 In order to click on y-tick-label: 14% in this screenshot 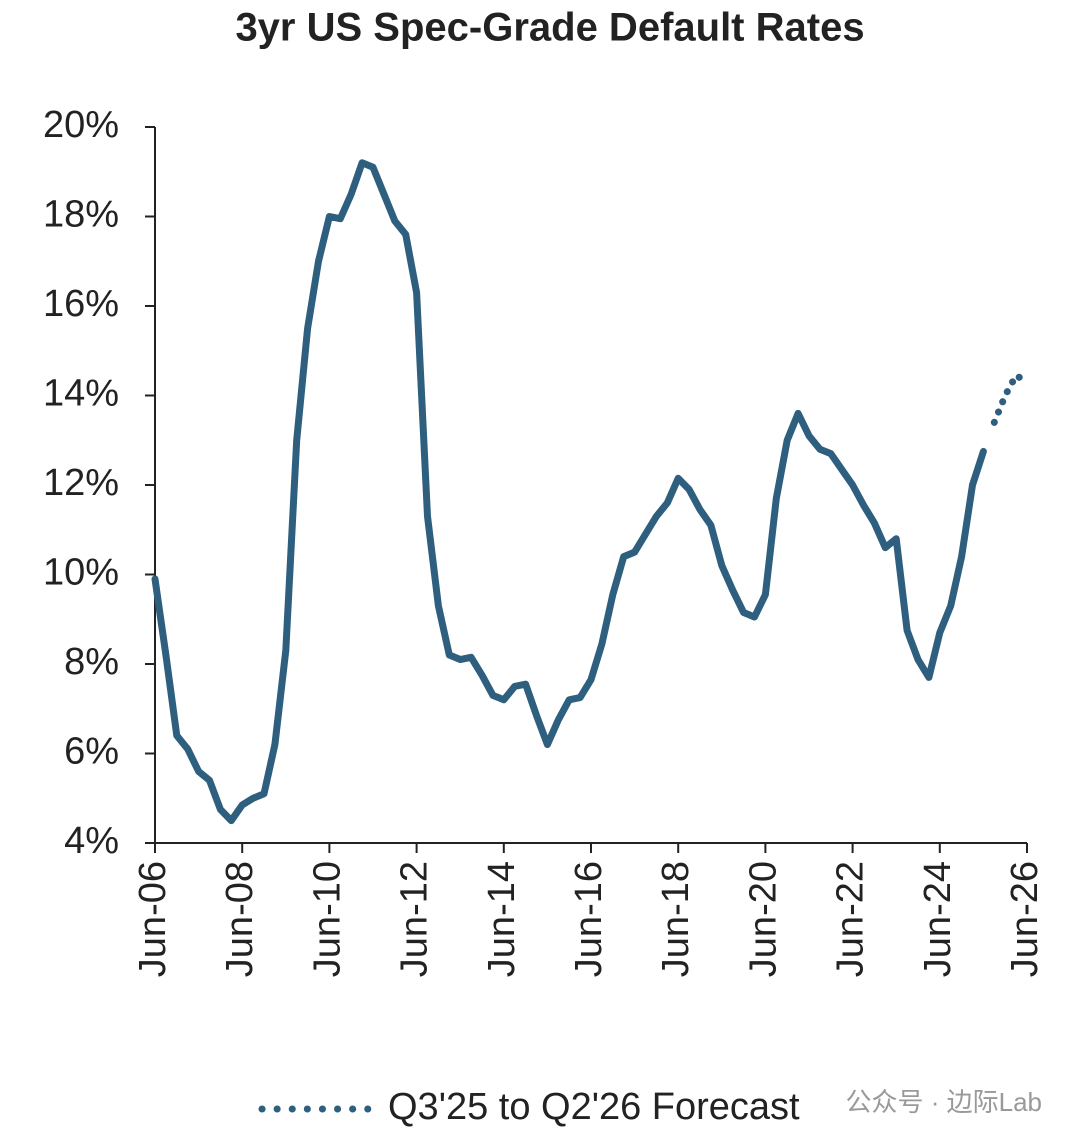, I will do `click(81, 394)`.